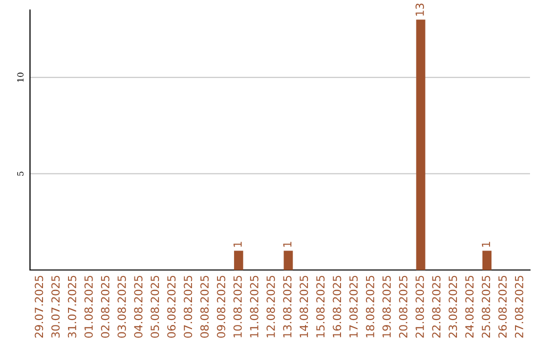  I want to click on x-tick-label: 20.08.2025, so click(403, 307).